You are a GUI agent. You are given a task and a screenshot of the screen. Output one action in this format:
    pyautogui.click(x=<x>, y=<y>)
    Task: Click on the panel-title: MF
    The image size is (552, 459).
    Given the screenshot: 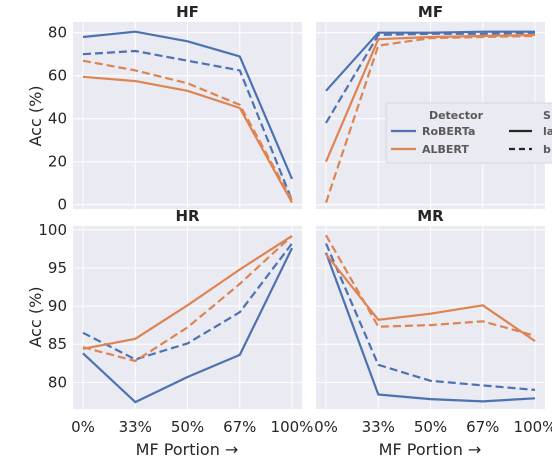 What is the action you would take?
    pyautogui.click(x=430, y=12)
    